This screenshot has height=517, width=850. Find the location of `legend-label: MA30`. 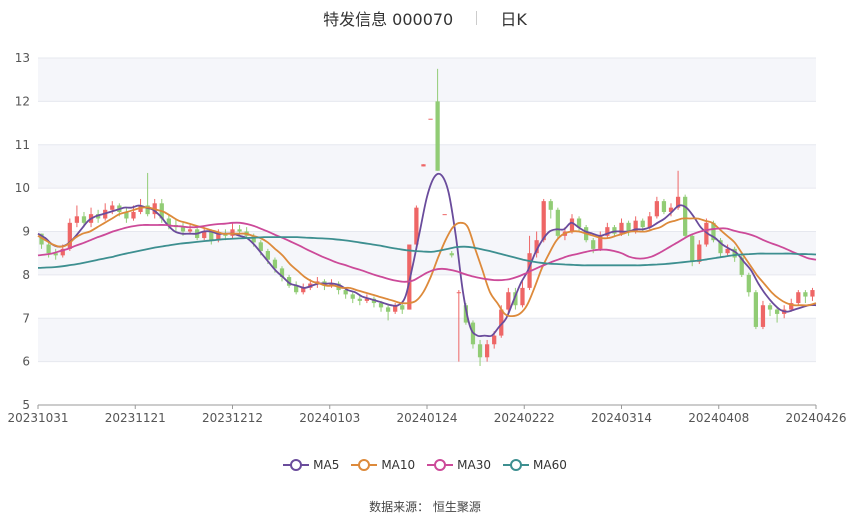

legend-label: MA30 is located at coordinates (474, 465).